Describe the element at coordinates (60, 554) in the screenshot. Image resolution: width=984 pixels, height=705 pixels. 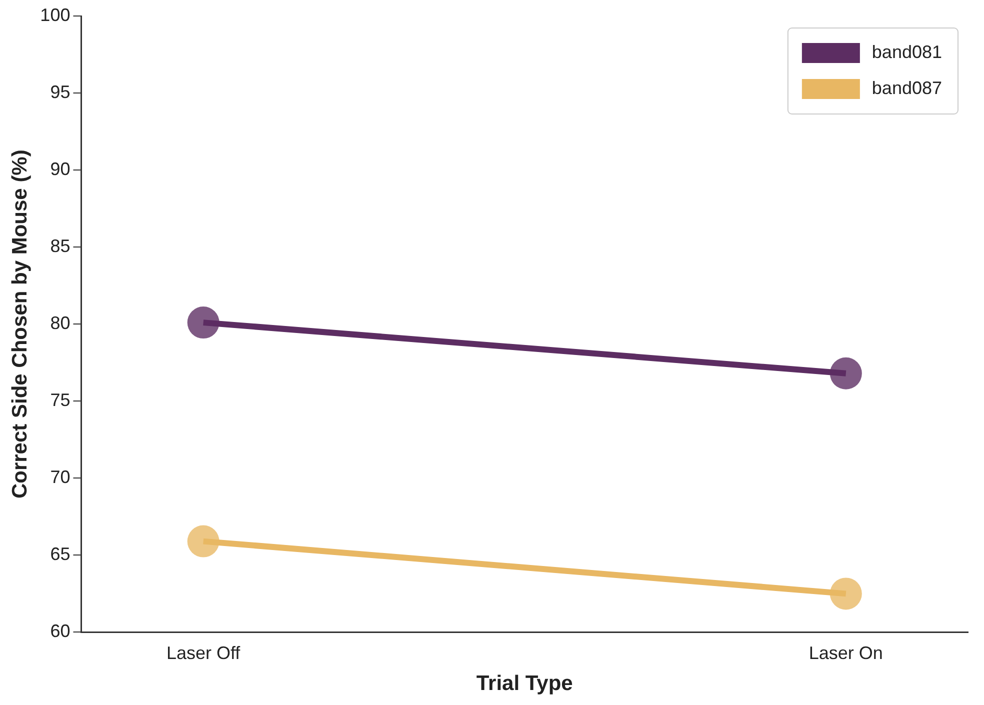
I see `y-tick-label: 65` at that location.